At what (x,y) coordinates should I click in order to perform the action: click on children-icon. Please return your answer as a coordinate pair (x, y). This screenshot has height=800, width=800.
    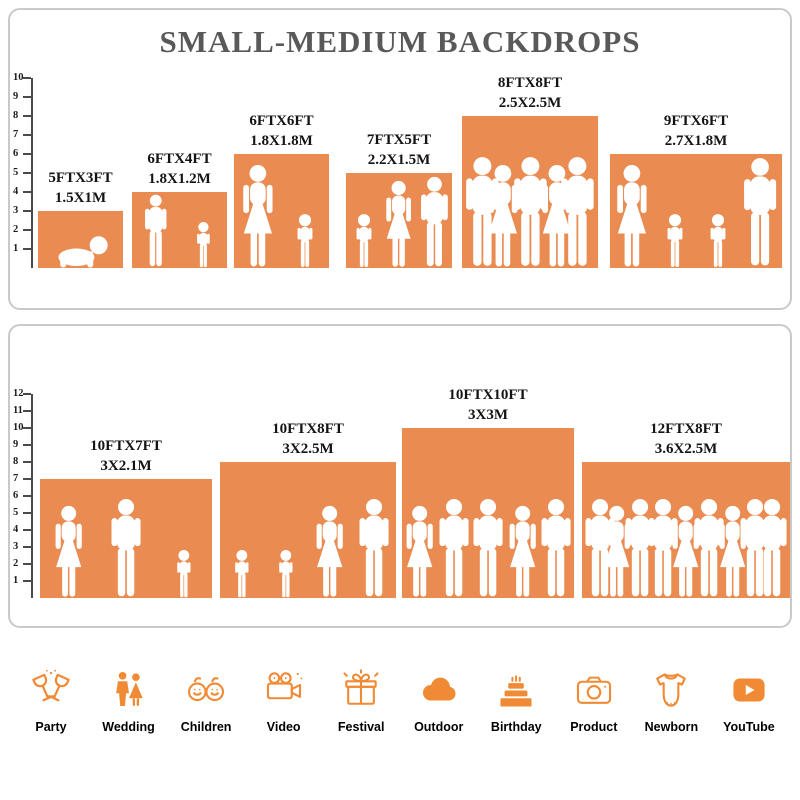
    Looking at the image, I should click on (206, 690).